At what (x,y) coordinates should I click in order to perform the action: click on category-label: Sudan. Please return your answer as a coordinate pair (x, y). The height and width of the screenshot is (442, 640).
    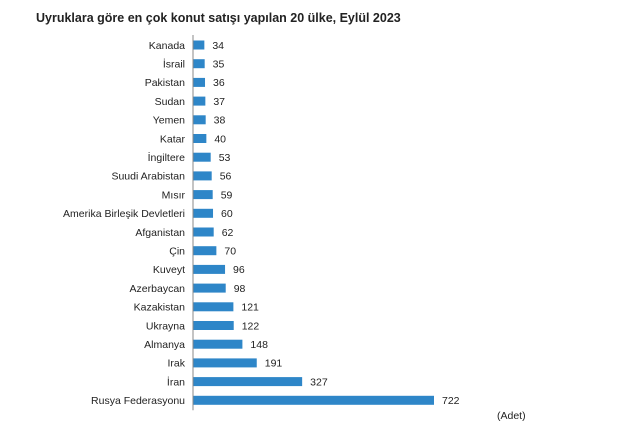
    Looking at the image, I should click on (170, 102).